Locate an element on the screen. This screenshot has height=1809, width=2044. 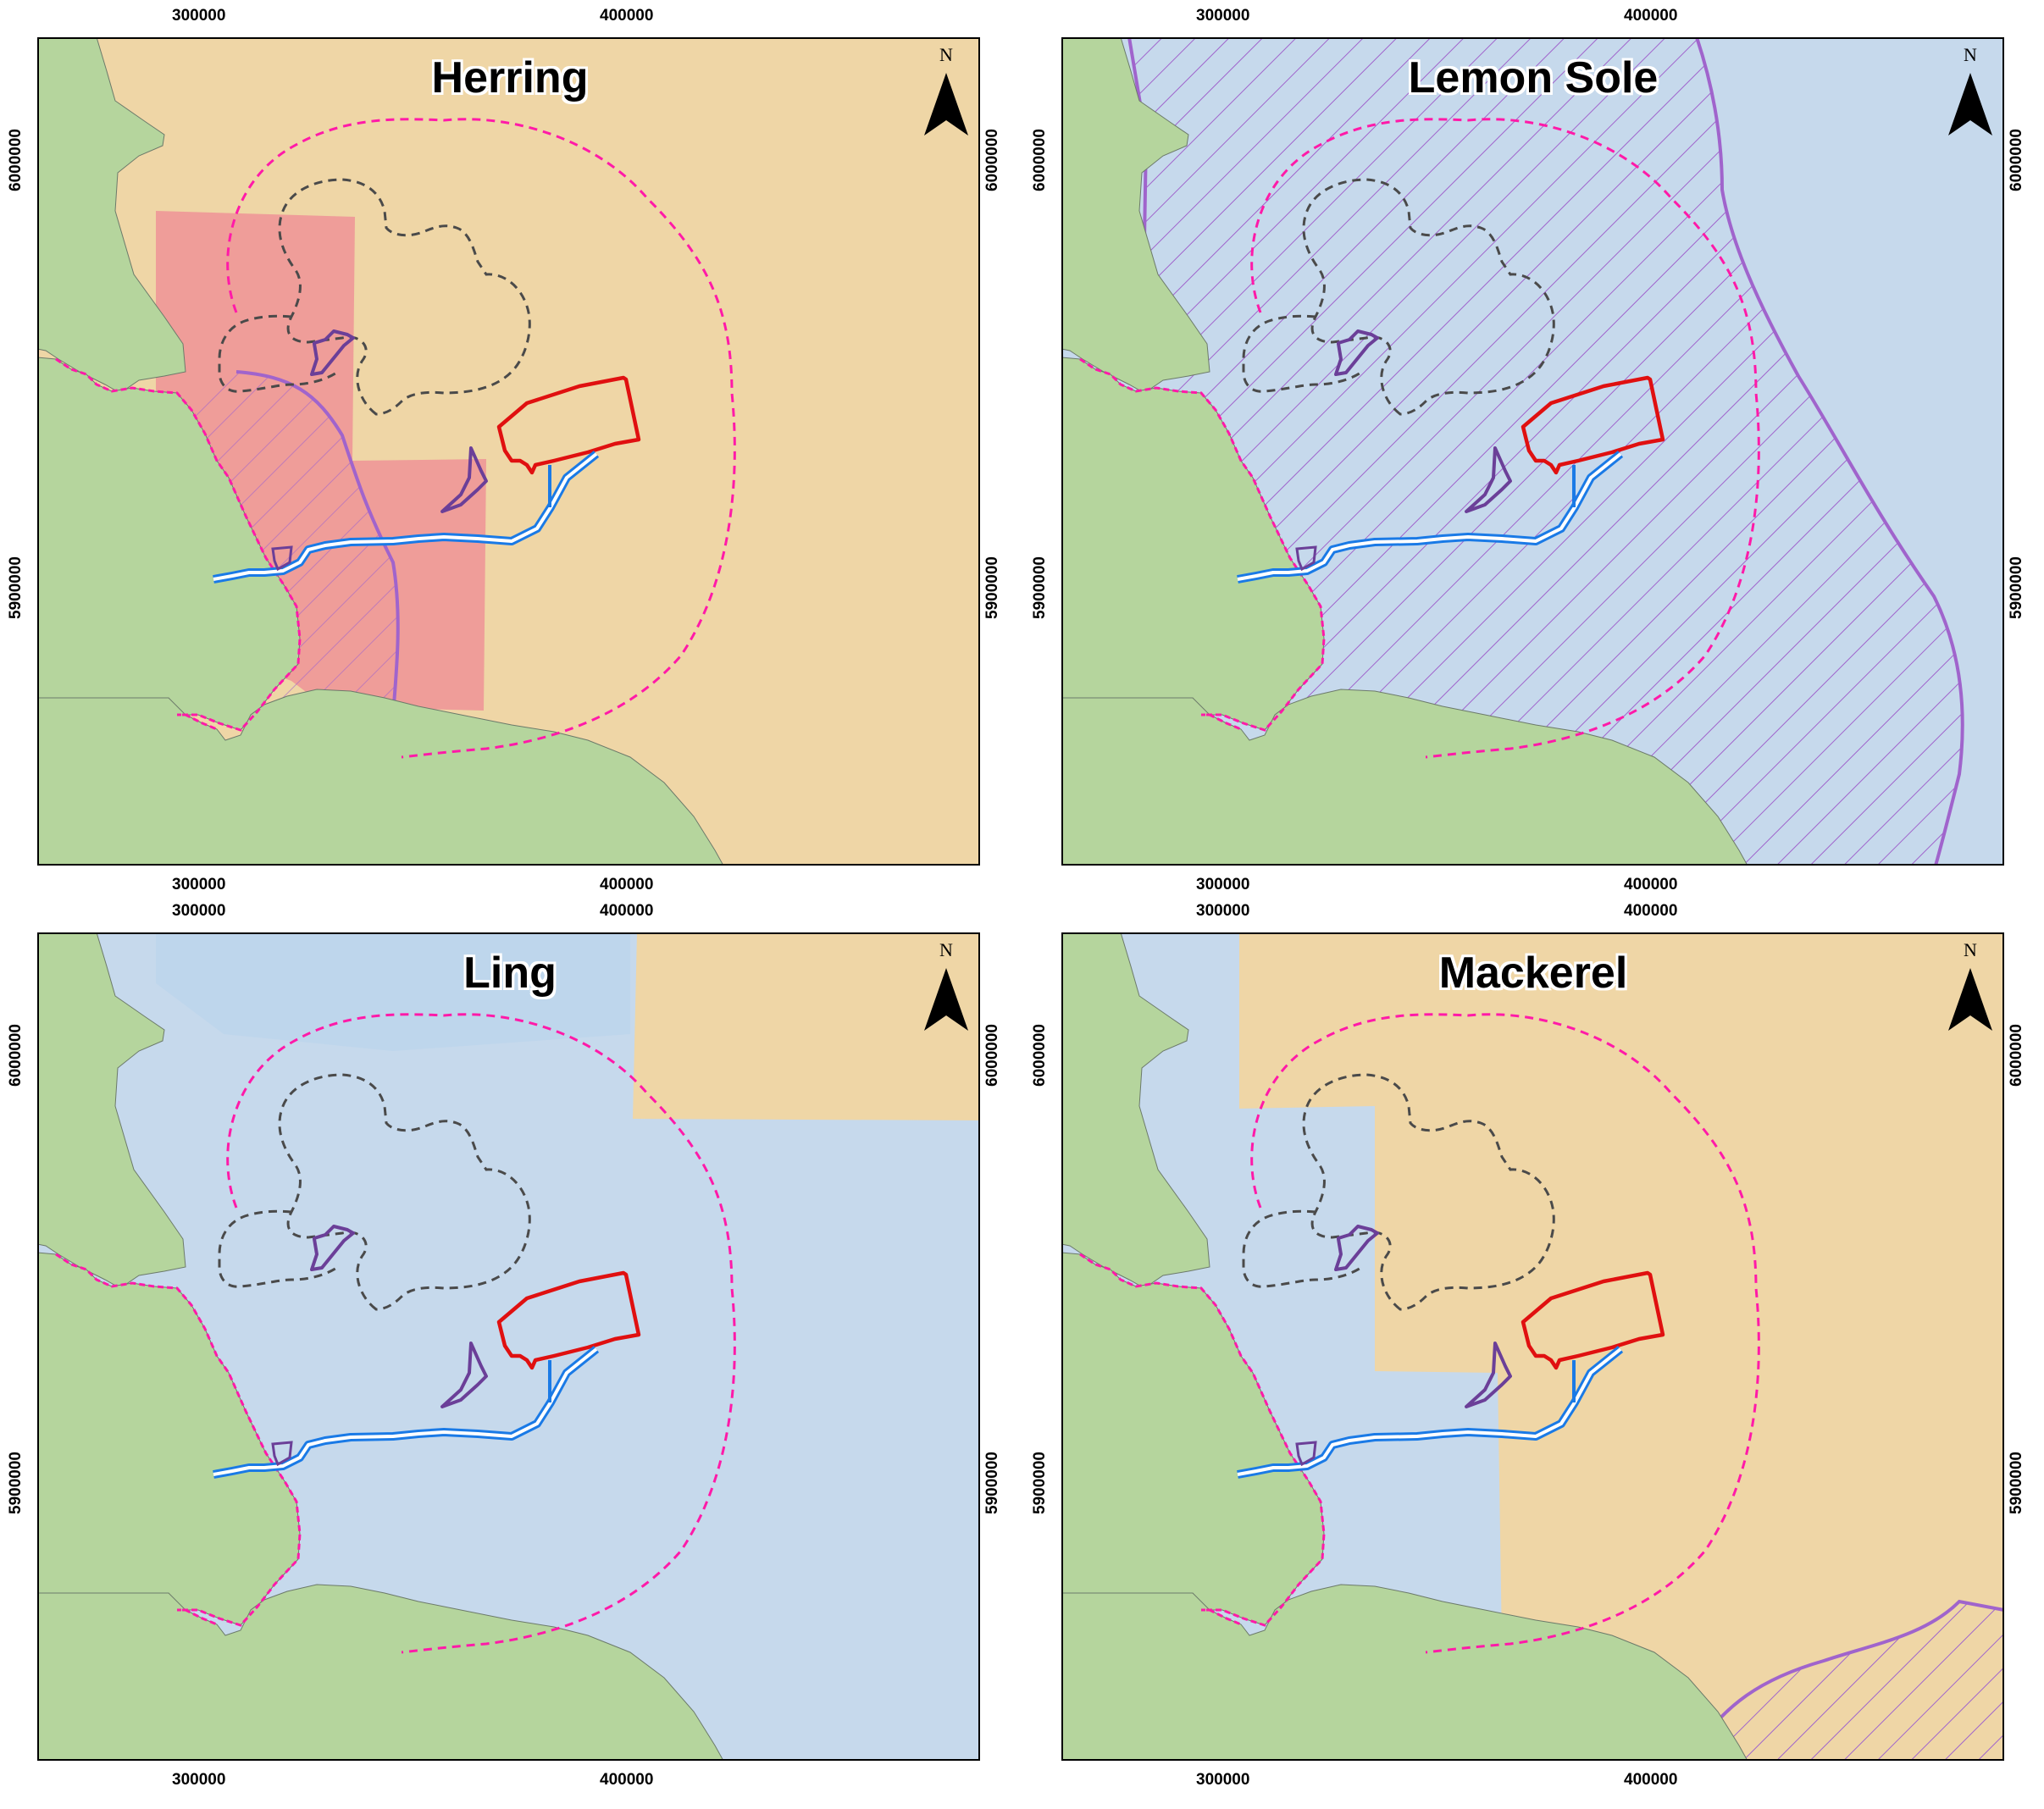
species-title: Herring is located at coordinates (510, 77).